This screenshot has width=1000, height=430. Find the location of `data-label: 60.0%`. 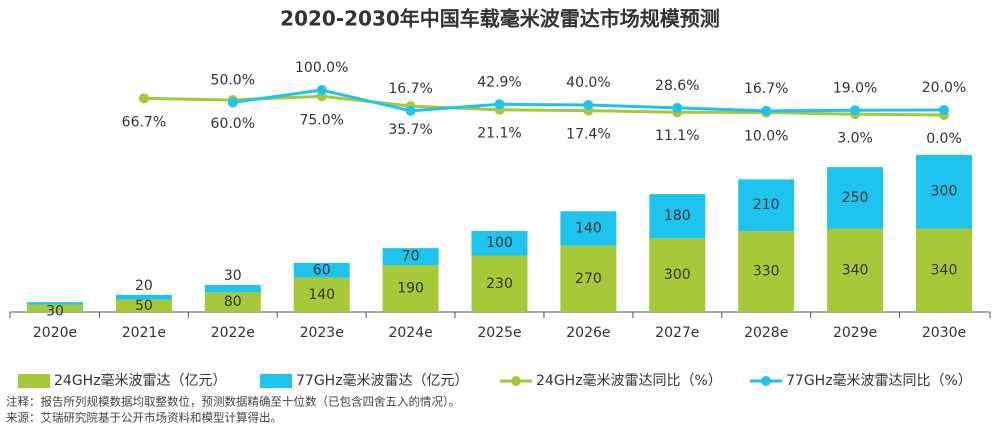

data-label: 60.0% is located at coordinates (233, 124).